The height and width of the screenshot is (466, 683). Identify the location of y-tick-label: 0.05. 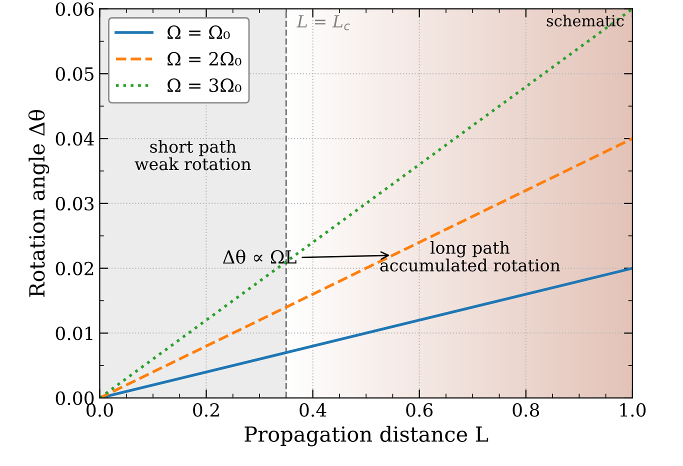
(75, 74).